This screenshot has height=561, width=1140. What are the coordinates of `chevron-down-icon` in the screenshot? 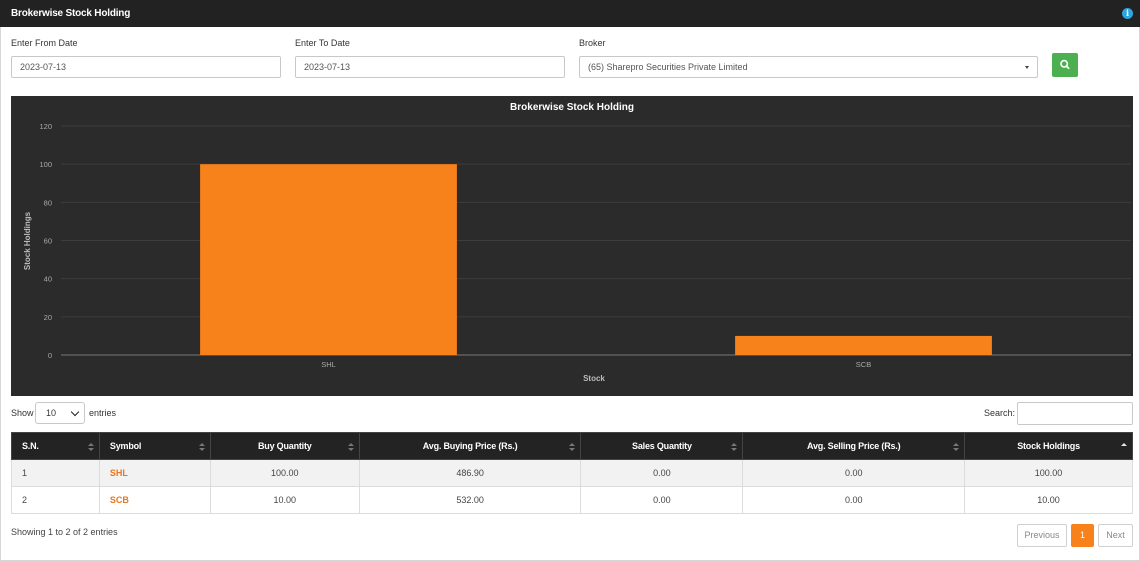 It's located at (75, 412).